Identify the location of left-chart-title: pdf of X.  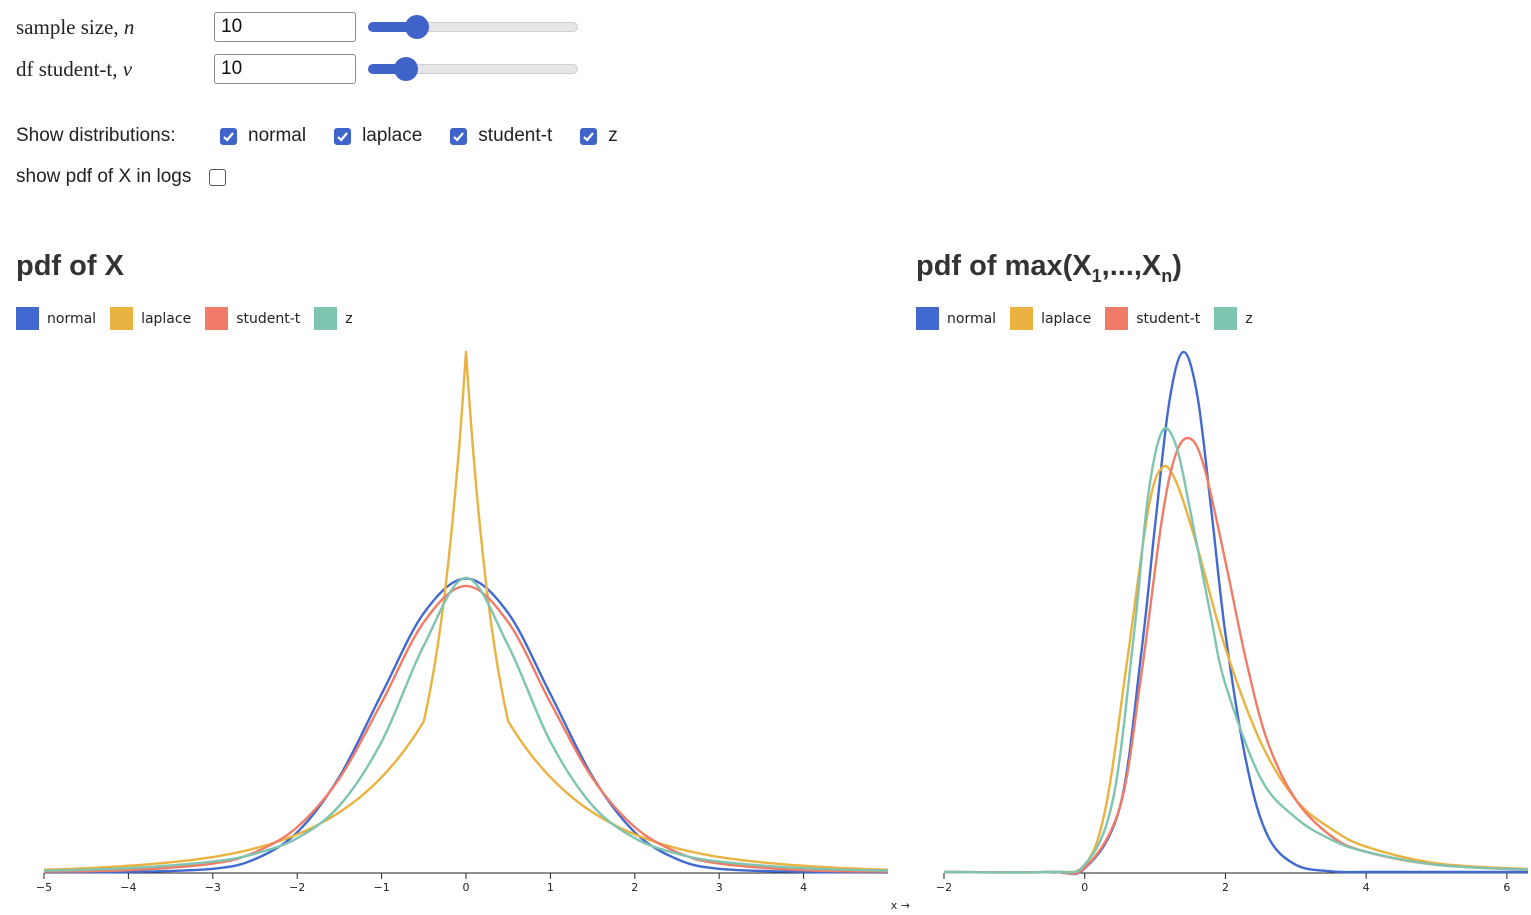
(70, 266).